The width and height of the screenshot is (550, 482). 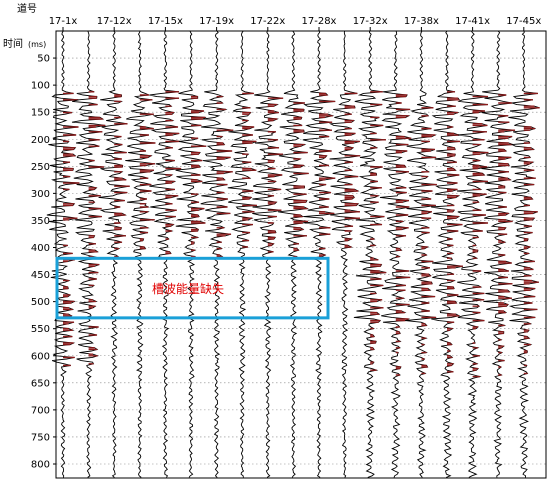 What do you see at coordinates (13, 43) in the screenshot?
I see `y-axis-title: 时间` at bounding box center [13, 43].